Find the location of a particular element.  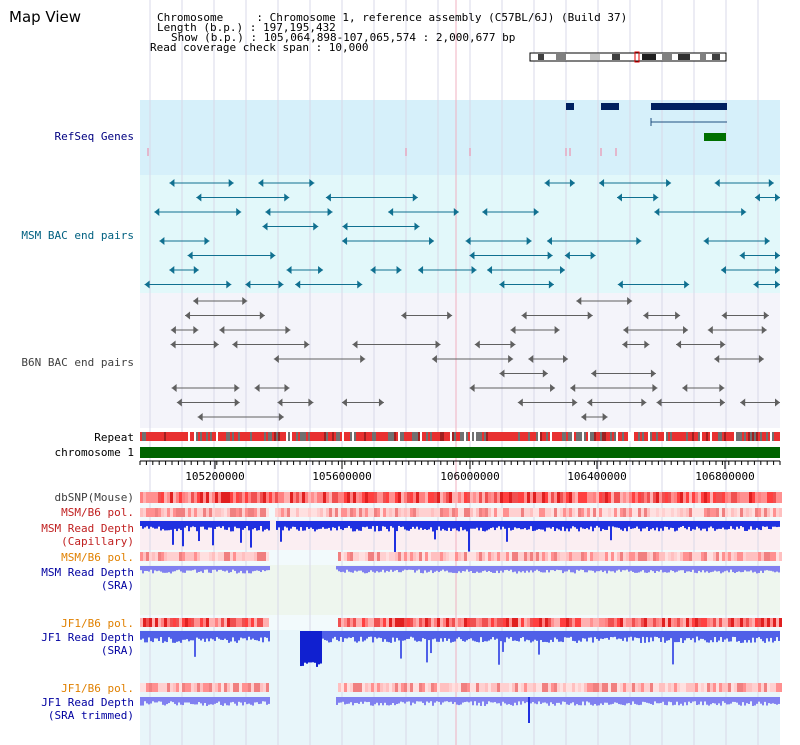

track-label-chromosome: chromosome 1 is located at coordinates (94, 452).